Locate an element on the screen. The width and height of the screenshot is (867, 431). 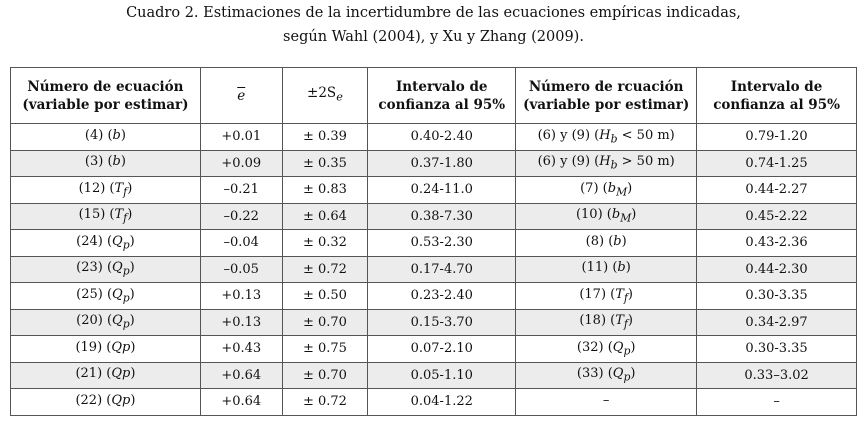
header-two-std-error: ±2Se is located at coordinates (325, 95).